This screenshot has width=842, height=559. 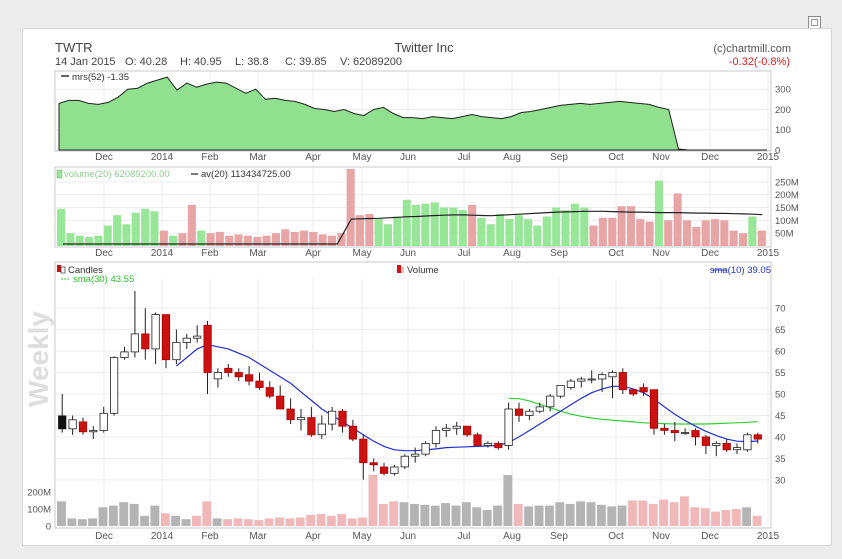 What do you see at coordinates (201, 62) in the screenshot?
I see `quote-high: H: 40.95` at bounding box center [201, 62].